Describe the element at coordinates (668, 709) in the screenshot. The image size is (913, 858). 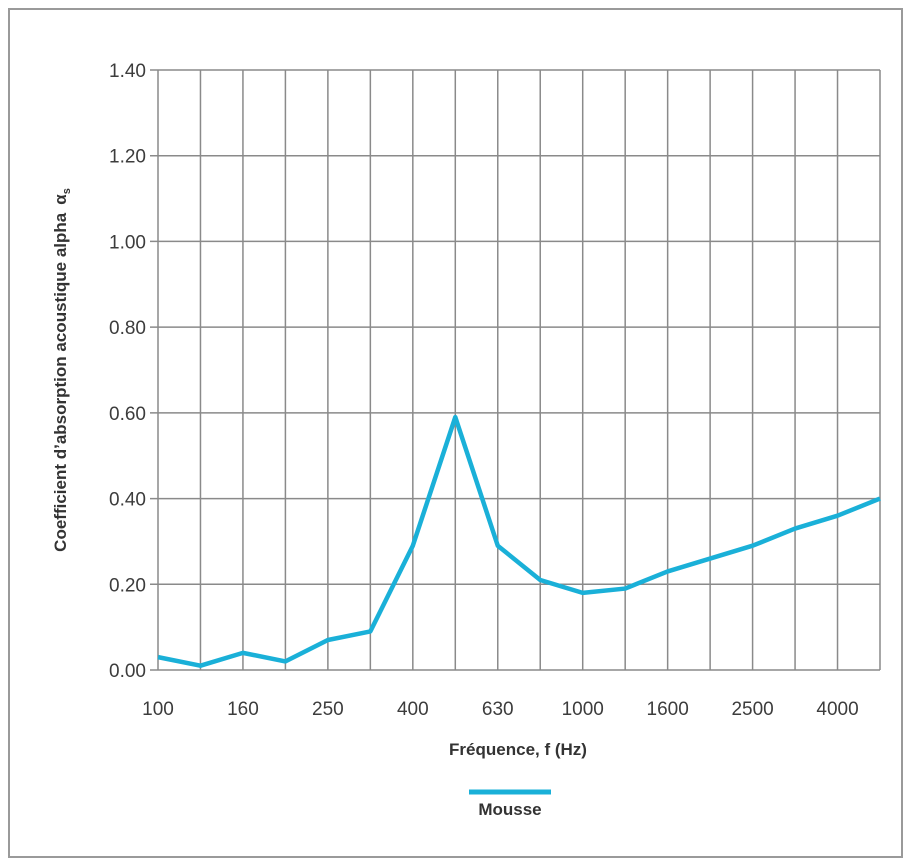
I see `x-tick-label: 1600` at that location.